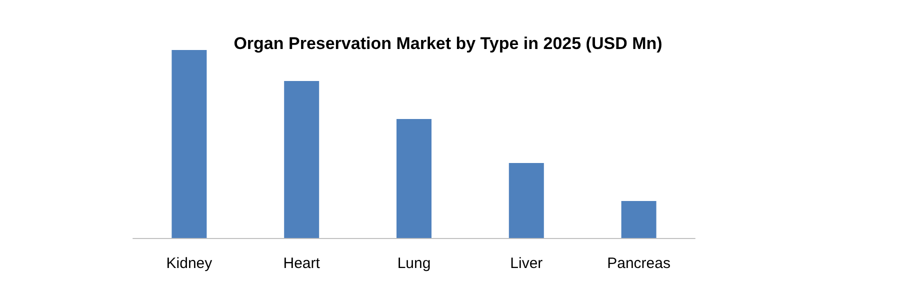 The height and width of the screenshot is (307, 923). Describe the element at coordinates (414, 263) in the screenshot. I see `x-tick-label: Lung` at that location.